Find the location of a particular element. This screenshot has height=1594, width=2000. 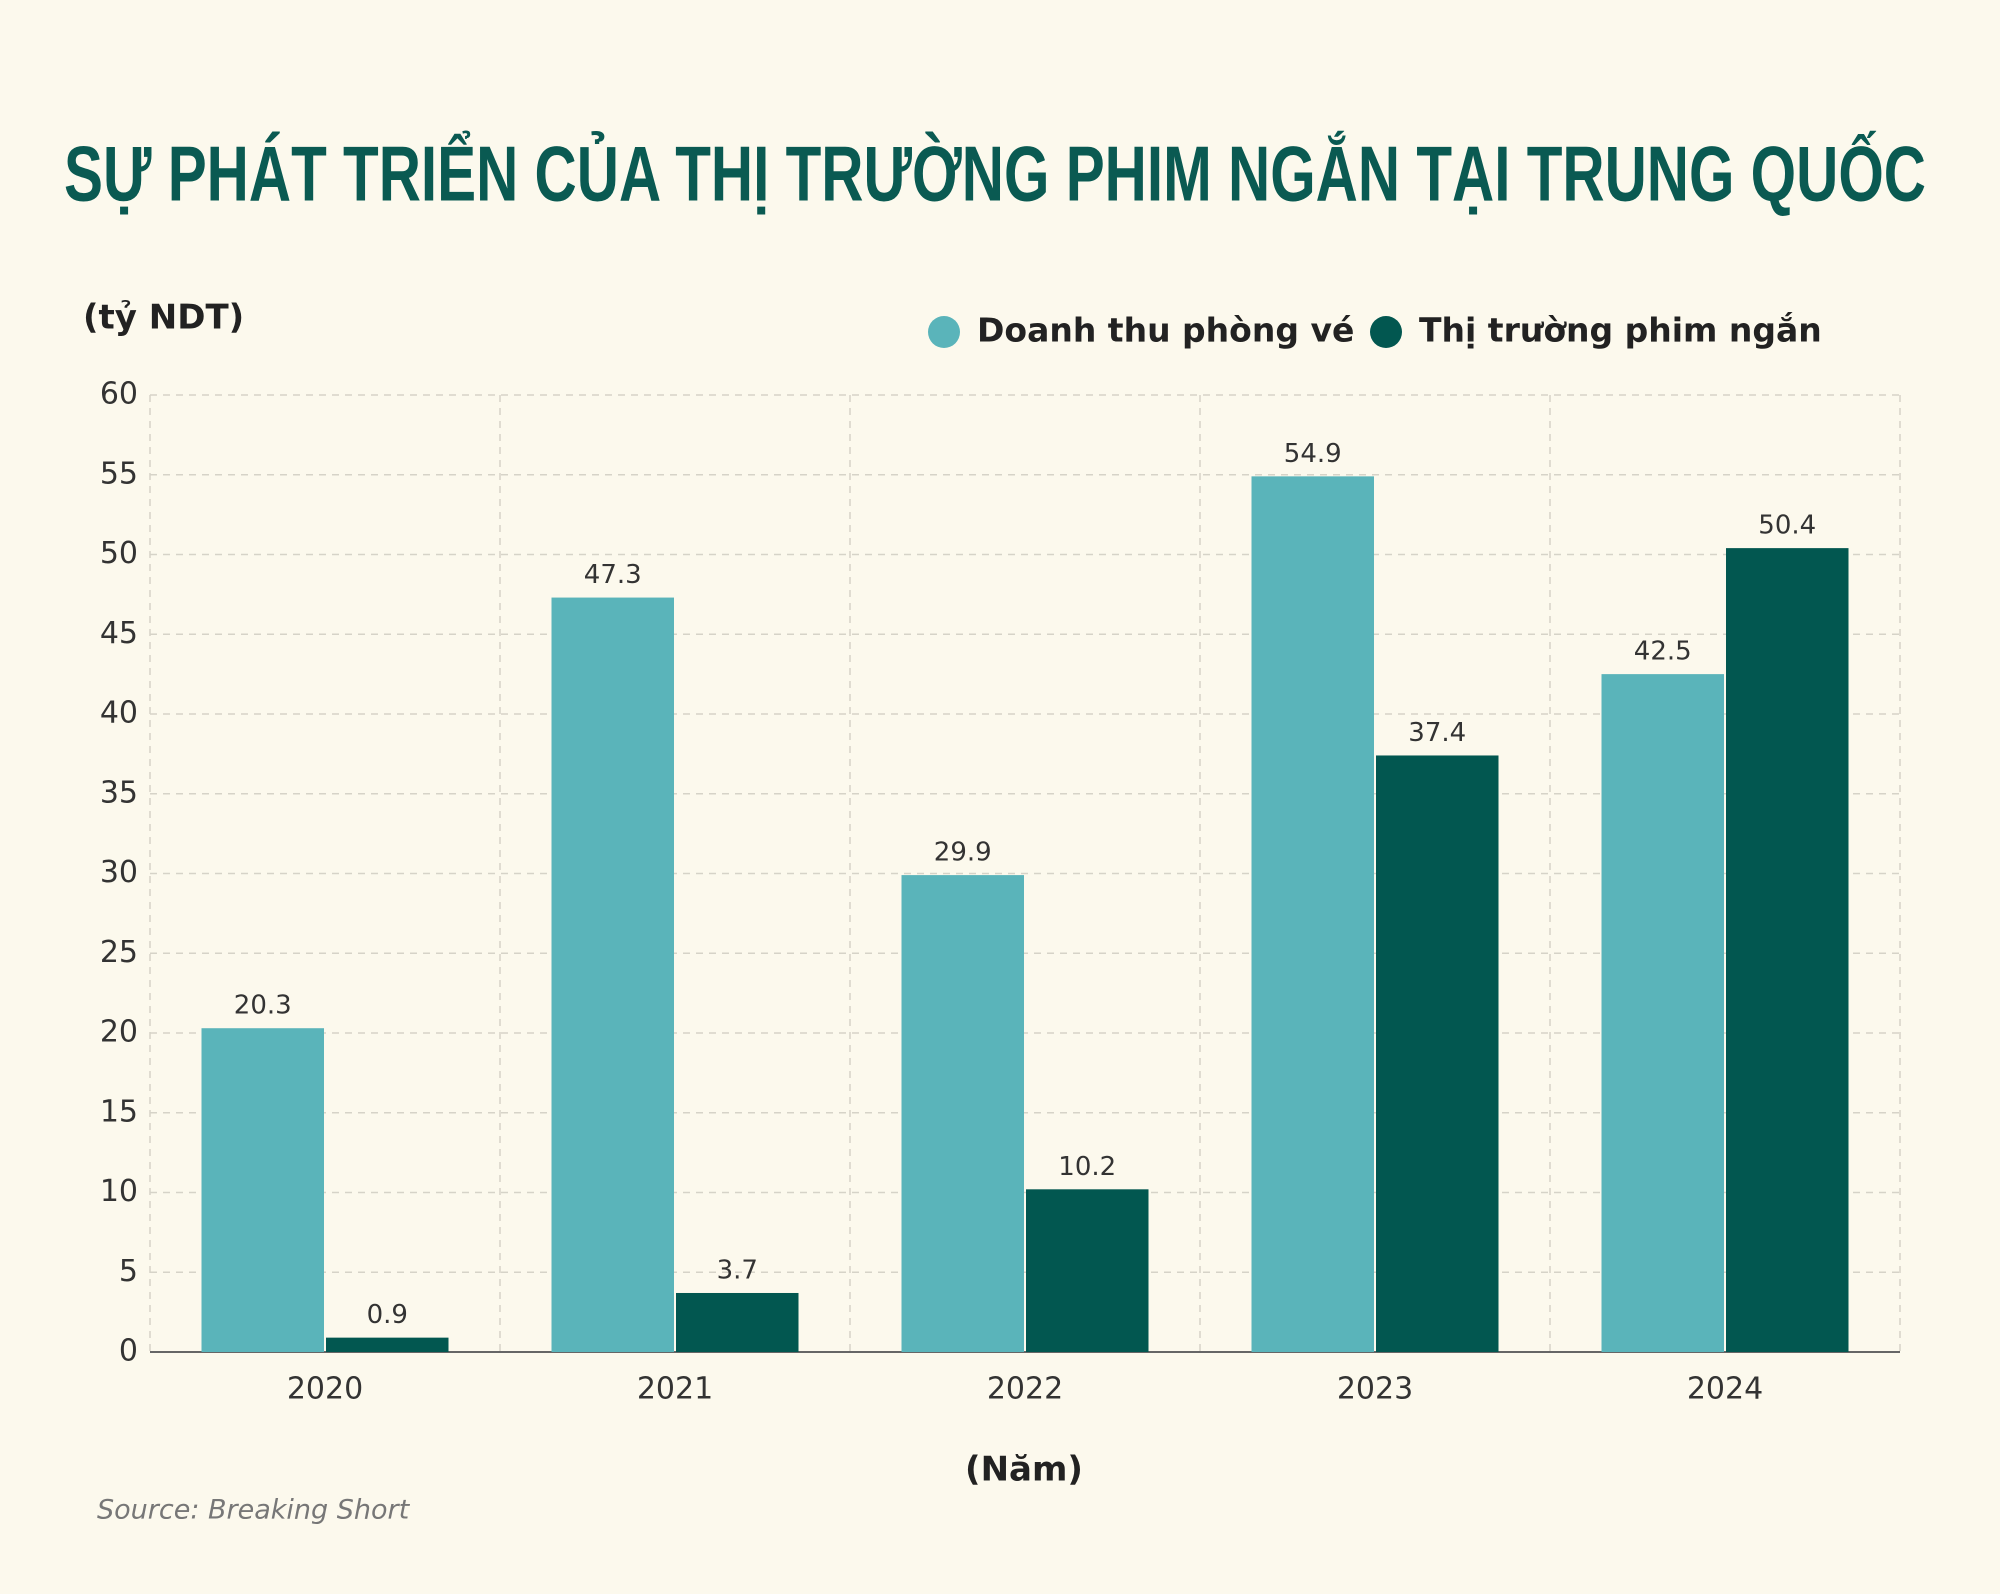

legend-label: Thị trường phim ngắn is located at coordinates (1620, 330).